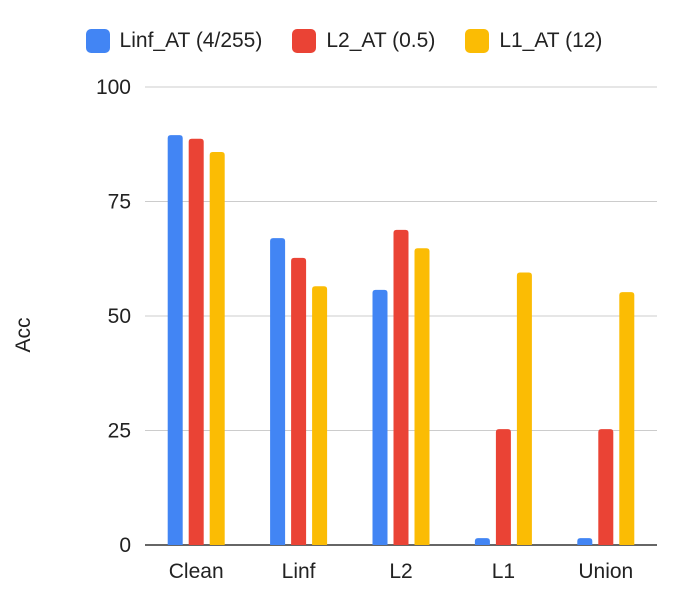 This screenshot has height=612, width=688. What do you see at coordinates (119, 202) in the screenshot?
I see `y-tick-label: 75` at bounding box center [119, 202].